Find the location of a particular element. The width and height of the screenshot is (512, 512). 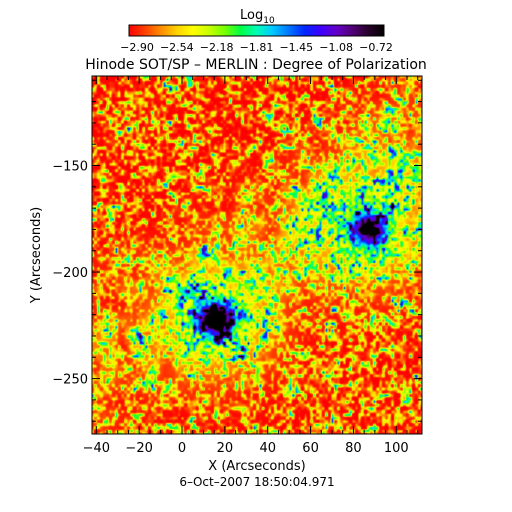

x-tick-label: −40 is located at coordinates (96, 448).